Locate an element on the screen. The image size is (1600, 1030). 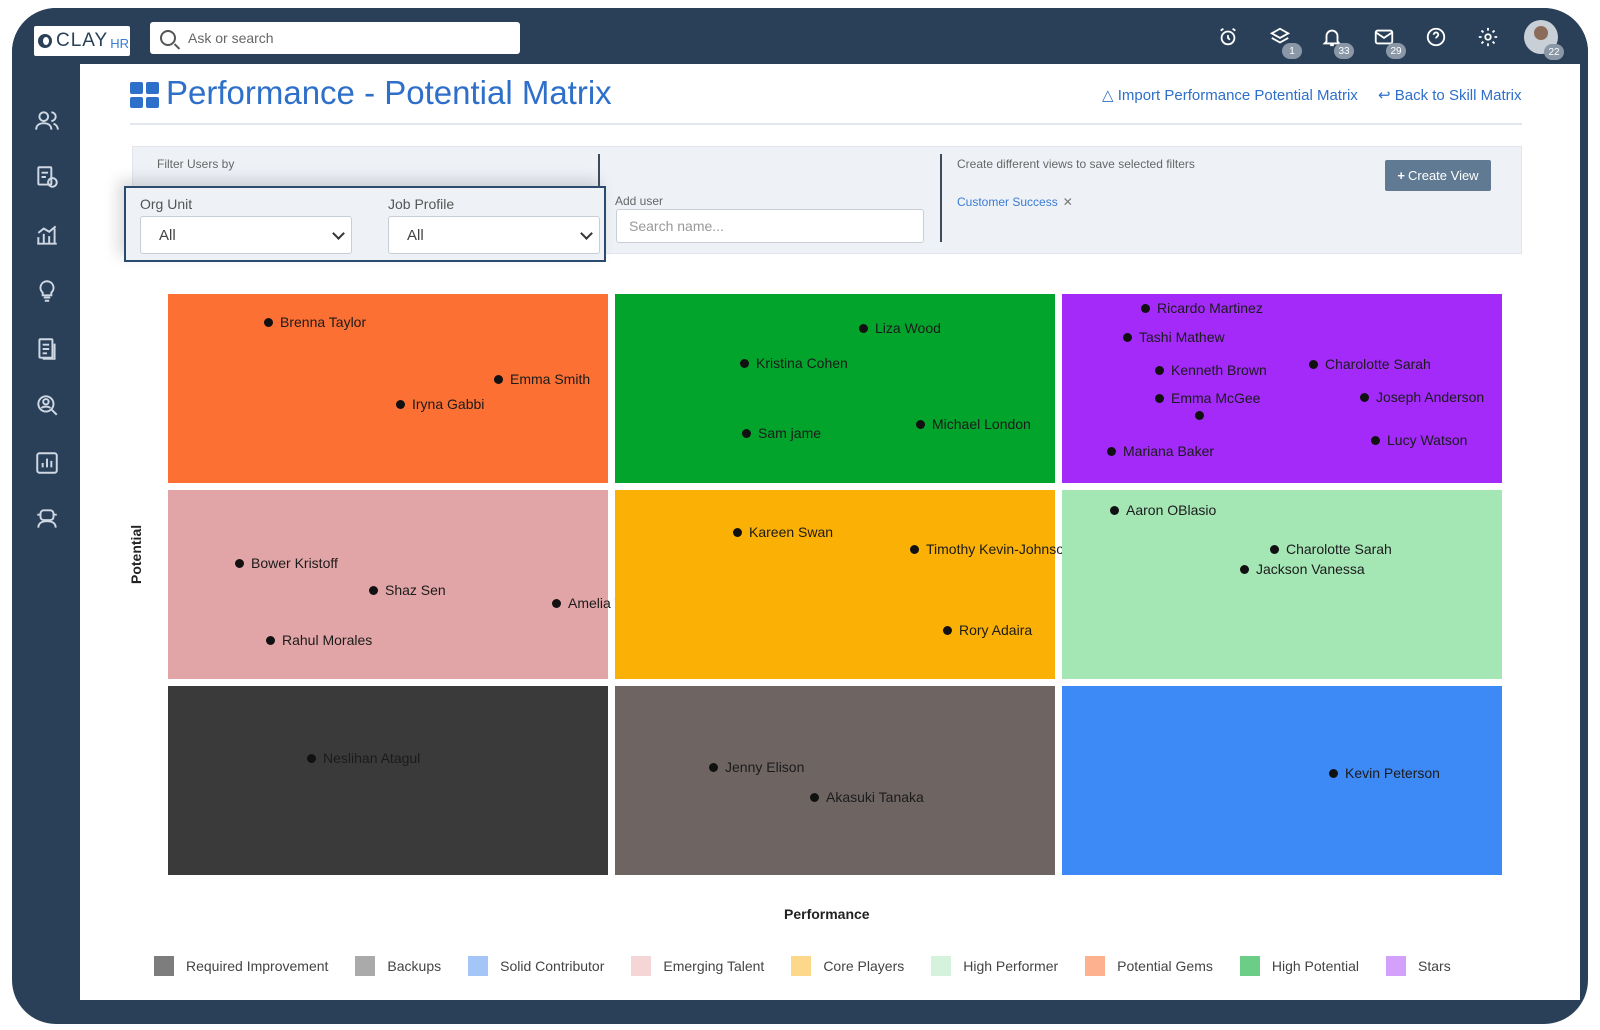
person-marker: Timothy Kevin-Johnson is located at coordinates (991, 549).